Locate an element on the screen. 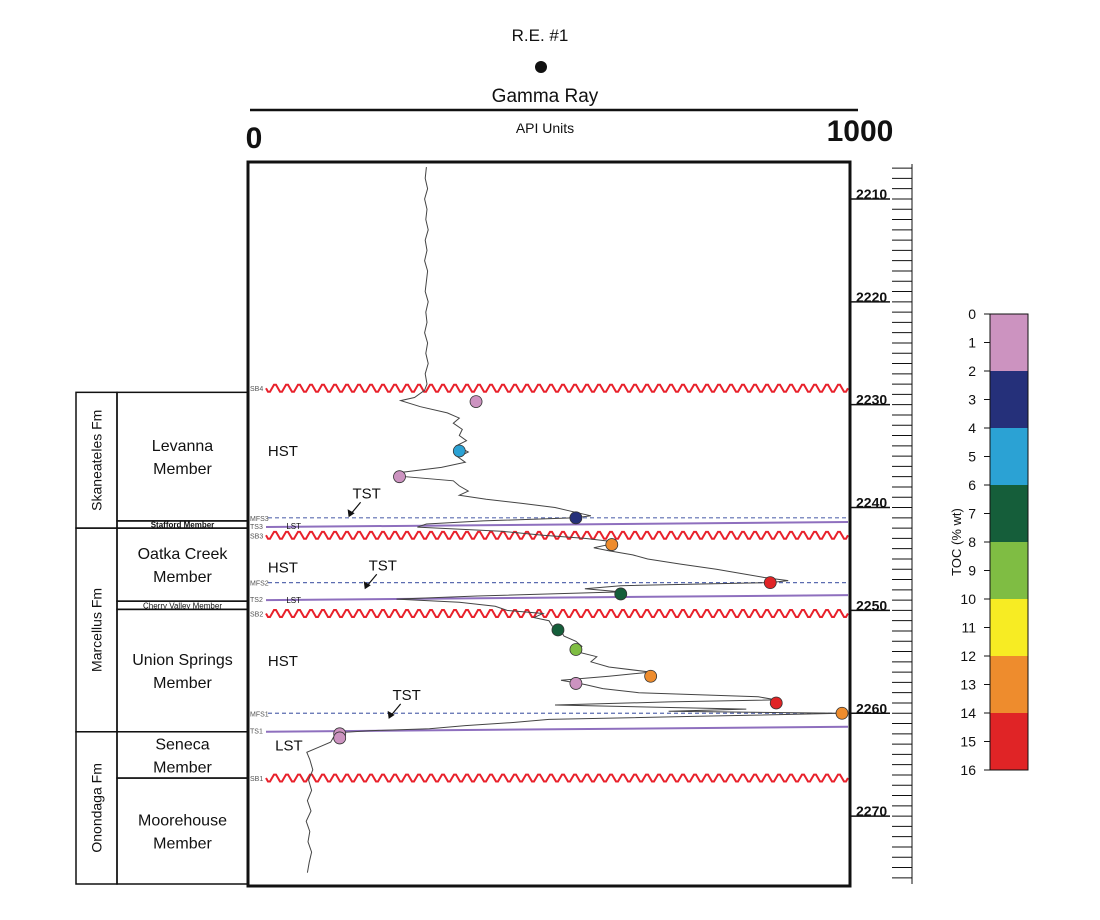  surface-label: MFS3 is located at coordinates (259, 519).